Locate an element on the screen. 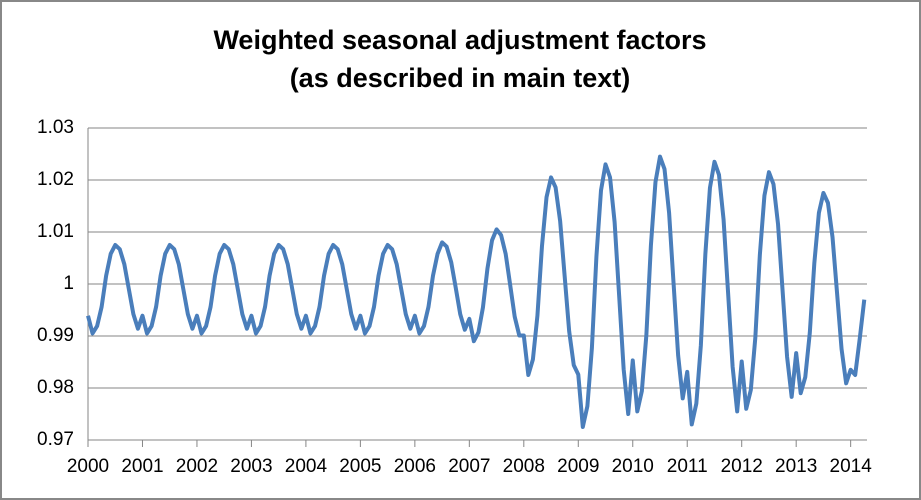 The height and width of the screenshot is (500, 921). y-tick-label: 0.99 is located at coordinates (55, 335).